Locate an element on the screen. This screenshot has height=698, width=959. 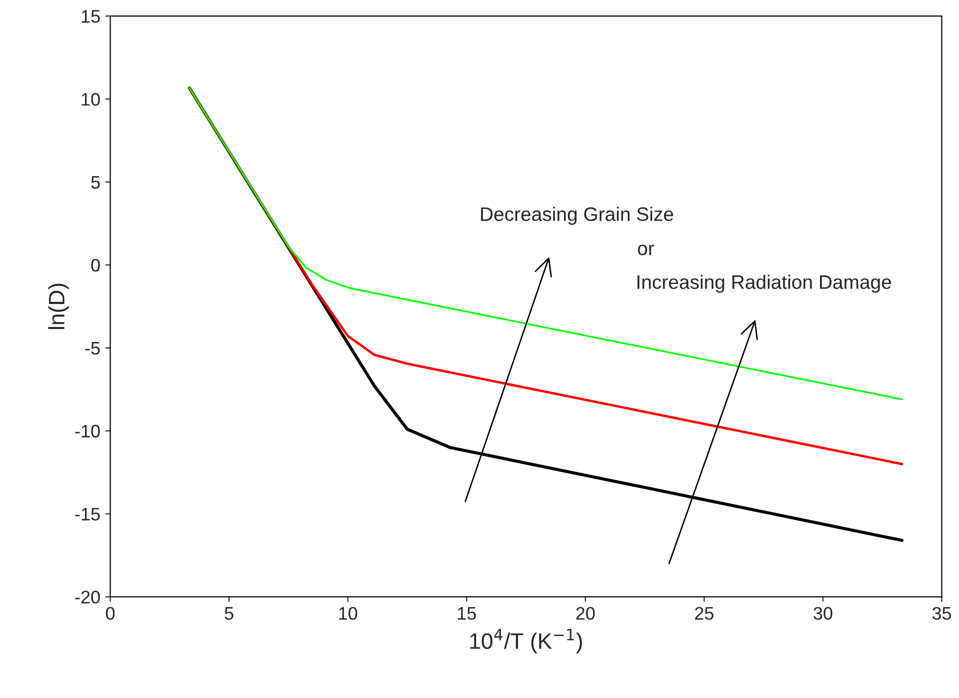
y-tick-label: -5 is located at coordinates (92, 348).